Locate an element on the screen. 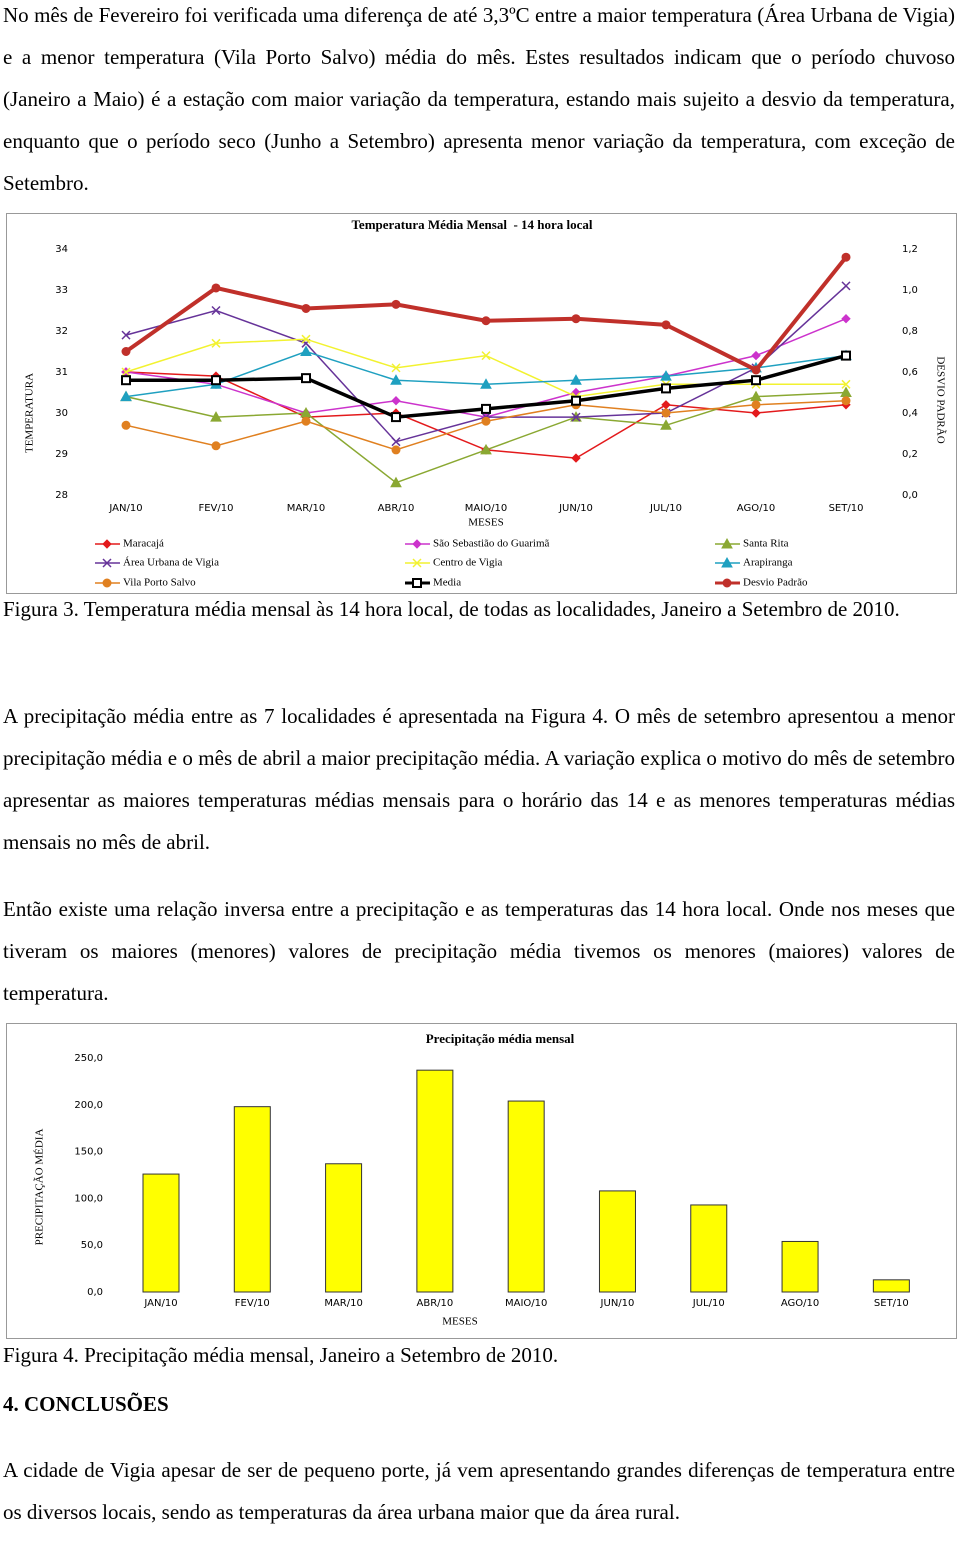 The image size is (960, 1567). x-axis-label: MESES is located at coordinates (485, 523).